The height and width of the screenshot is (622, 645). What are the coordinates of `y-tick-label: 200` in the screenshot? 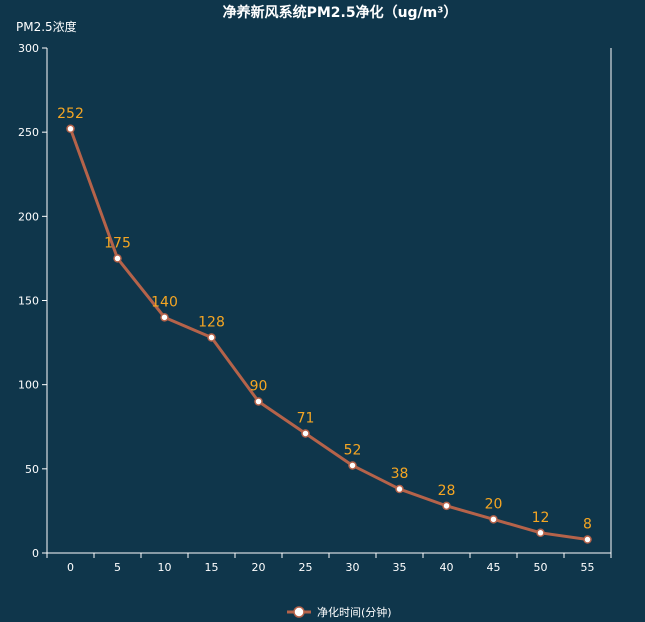 It's located at (28, 216).